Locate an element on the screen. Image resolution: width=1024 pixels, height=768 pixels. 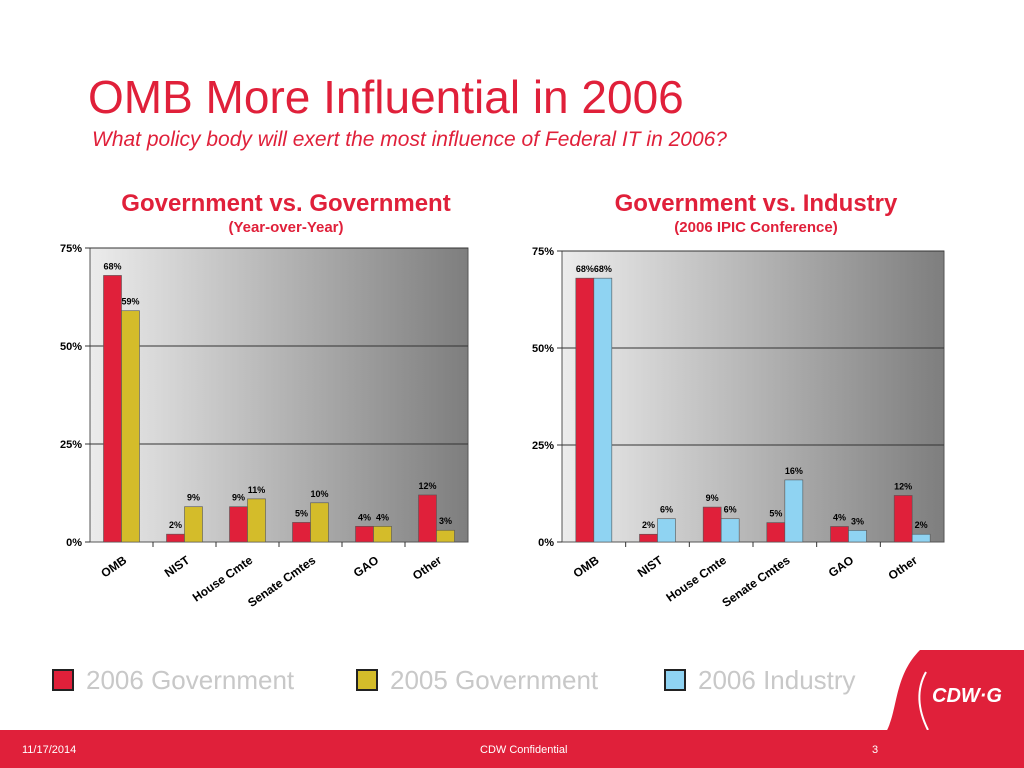
chart-2-data-label-2006-industry-senate-cmtes: 16% is located at coordinates (794, 471).